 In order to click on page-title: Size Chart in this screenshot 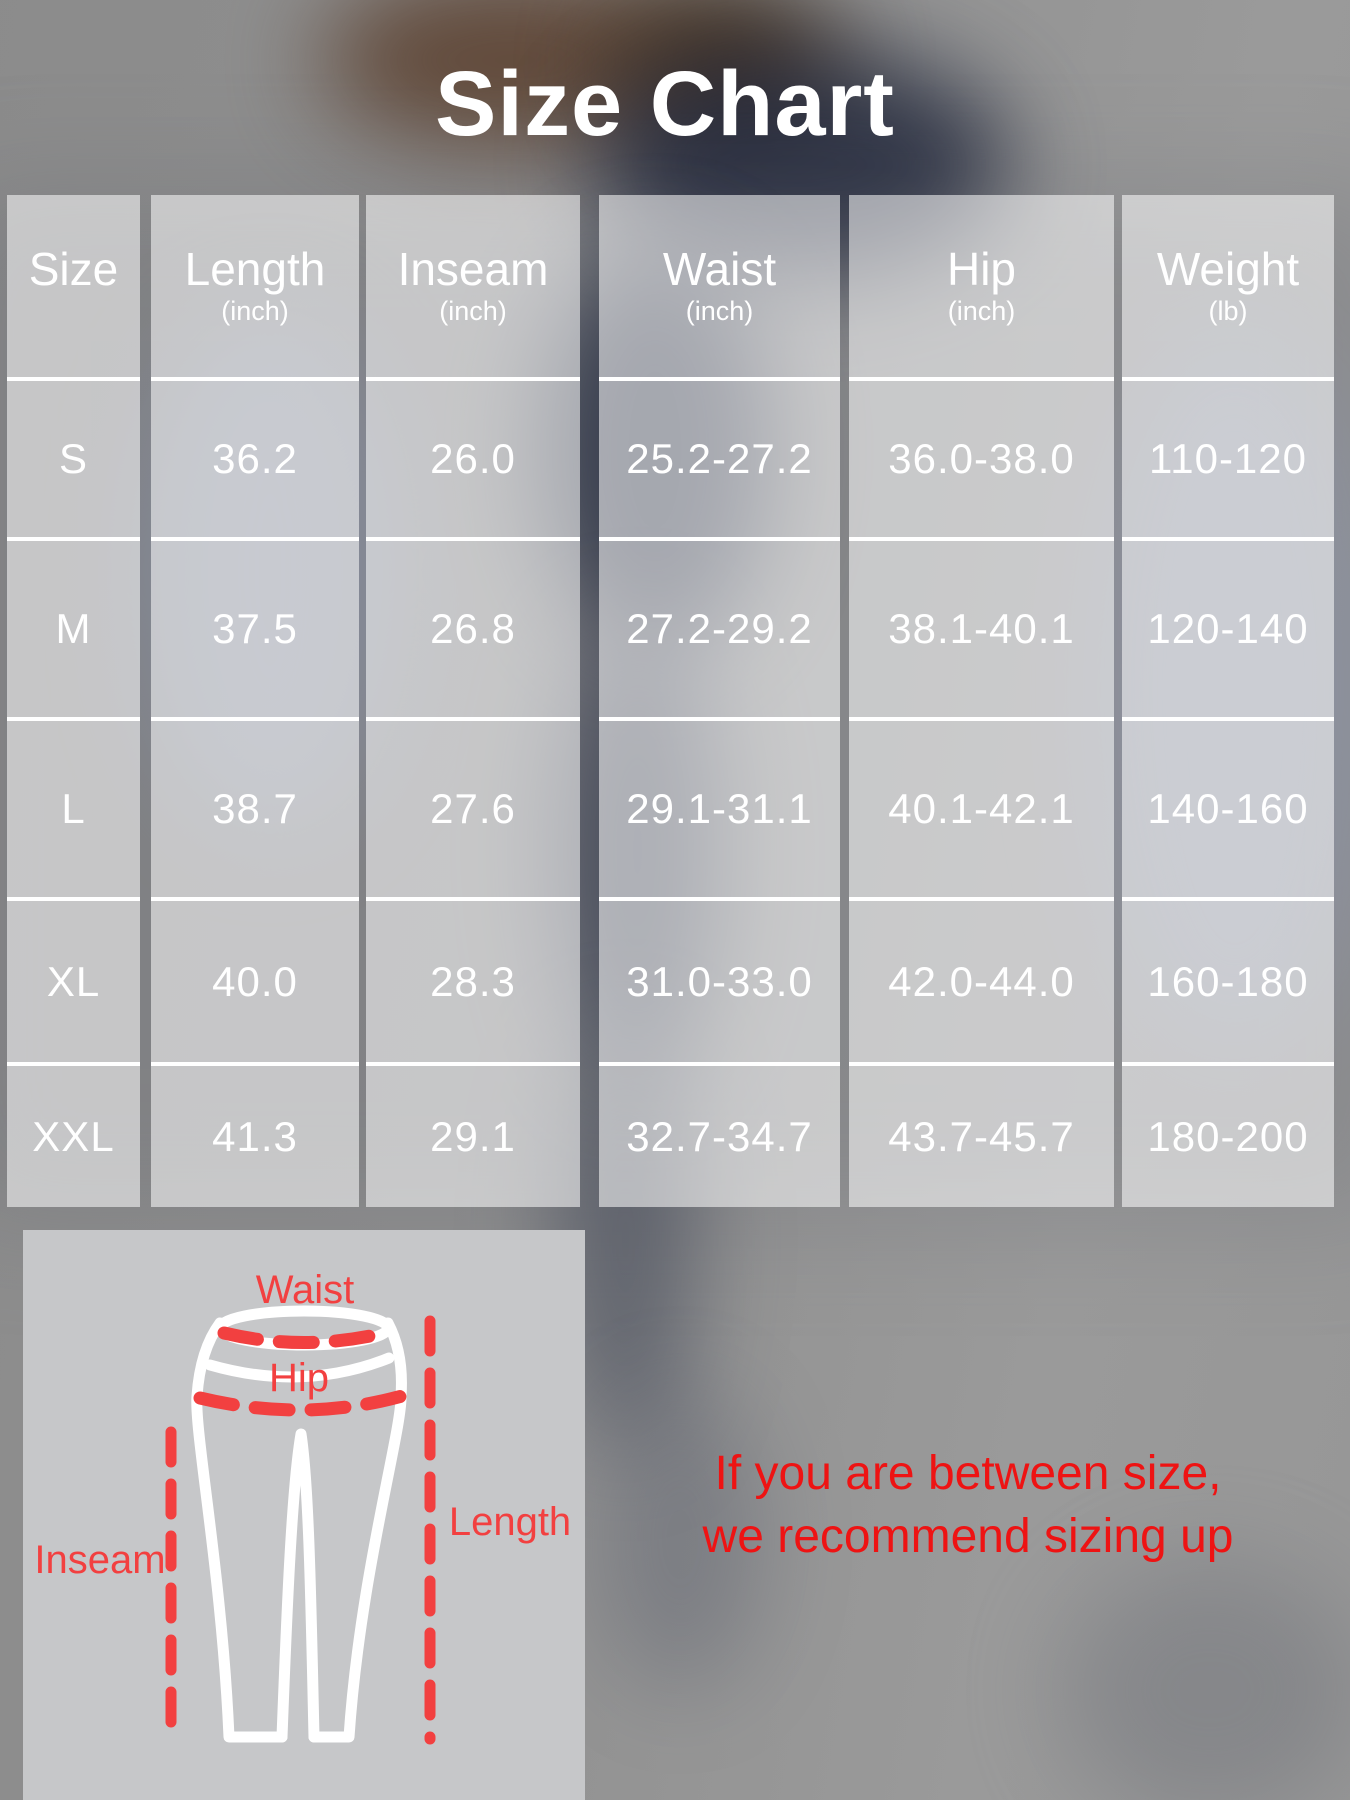, I will do `click(665, 104)`.